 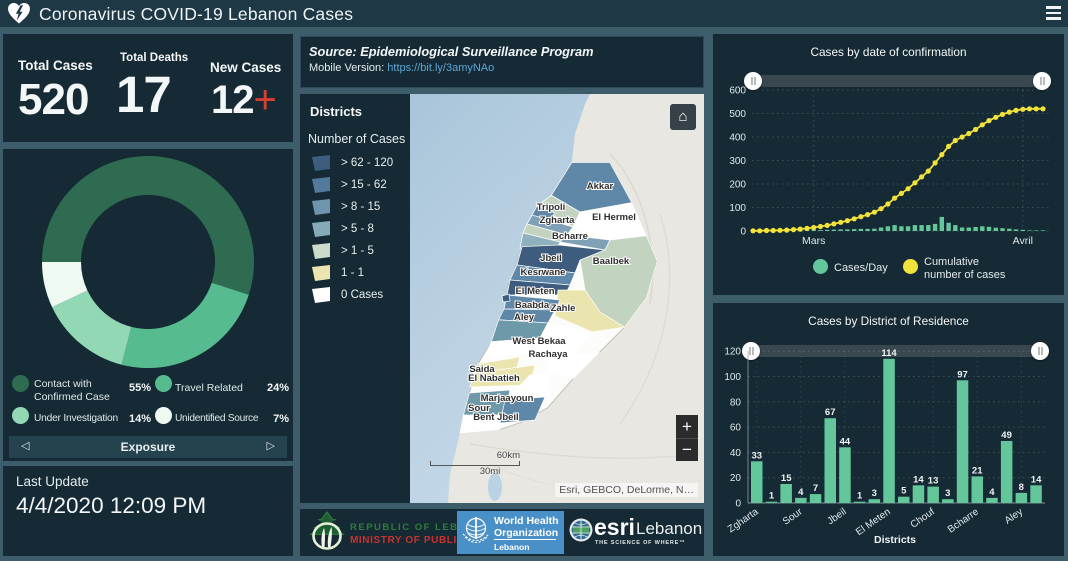 I want to click on svg-text: Baalbek, so click(x=611, y=261).